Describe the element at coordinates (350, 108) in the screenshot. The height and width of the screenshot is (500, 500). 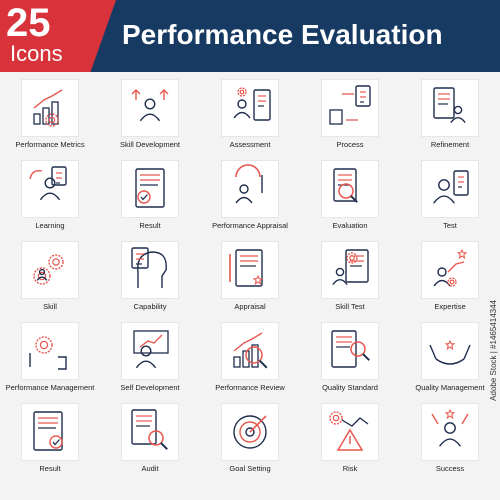
I see `process-icon` at that location.